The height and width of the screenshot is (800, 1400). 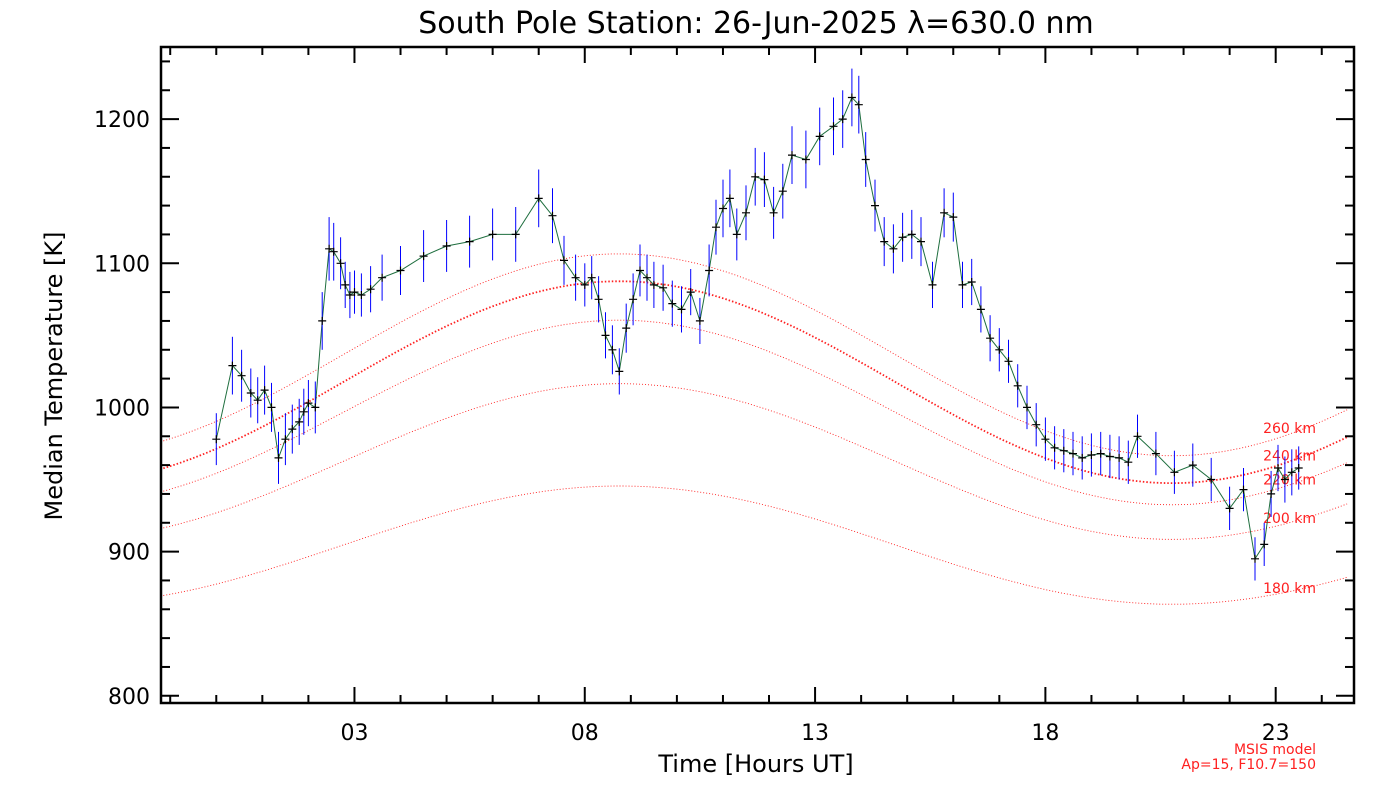 I want to click on x-tick-label: 08, so click(x=585, y=733).